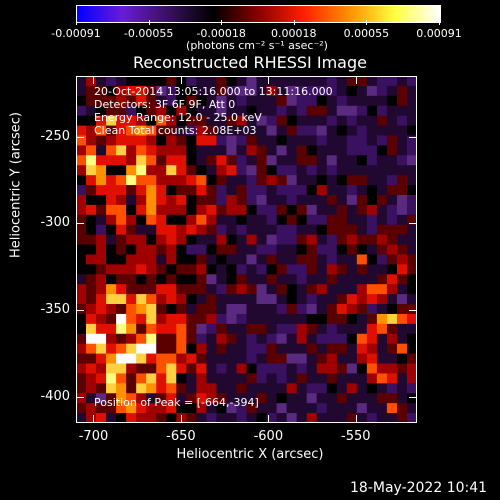 The height and width of the screenshot is (500, 500). I want to click on x-tick, so click(356, 80).